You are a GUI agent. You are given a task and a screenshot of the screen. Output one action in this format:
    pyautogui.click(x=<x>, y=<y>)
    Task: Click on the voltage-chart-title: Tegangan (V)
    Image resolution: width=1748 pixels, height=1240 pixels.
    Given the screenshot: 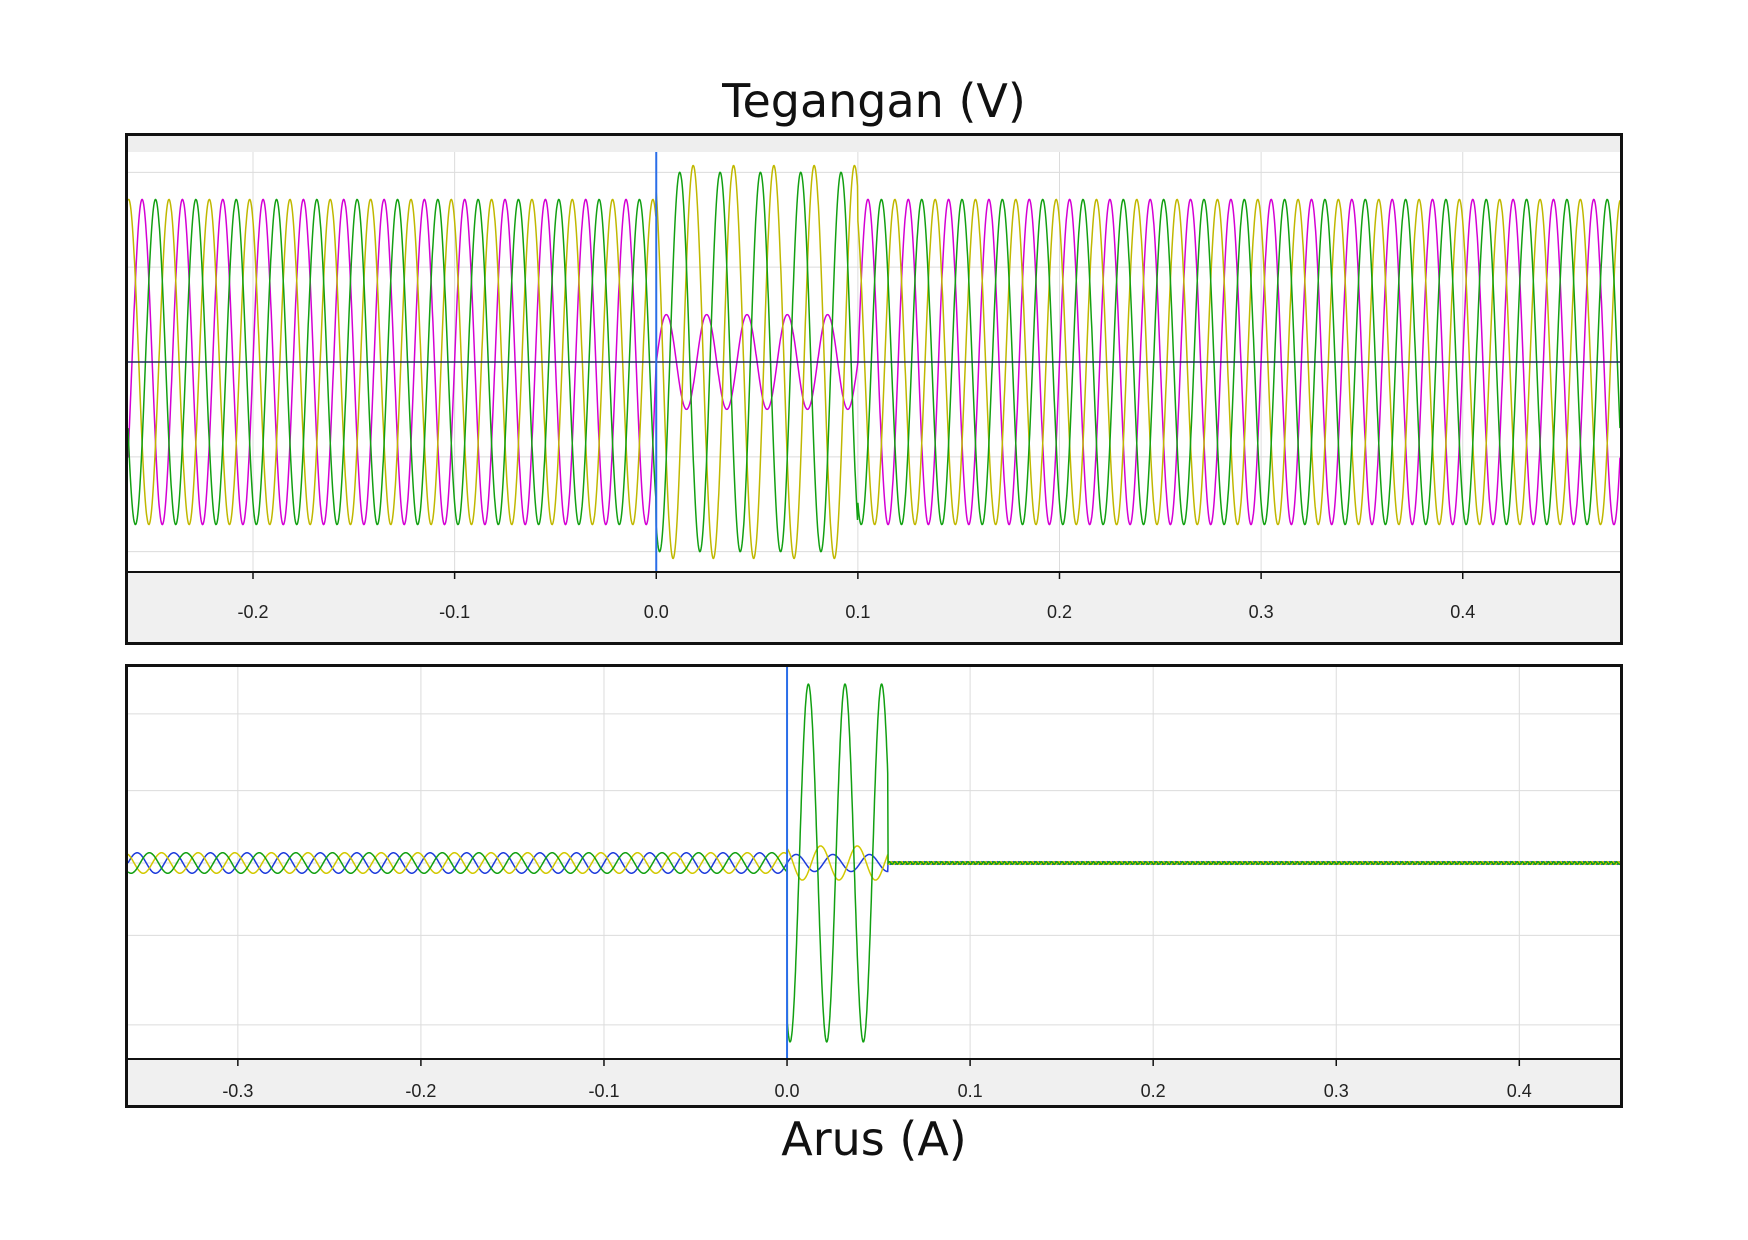 What is the action you would take?
    pyautogui.click(x=874, y=101)
    